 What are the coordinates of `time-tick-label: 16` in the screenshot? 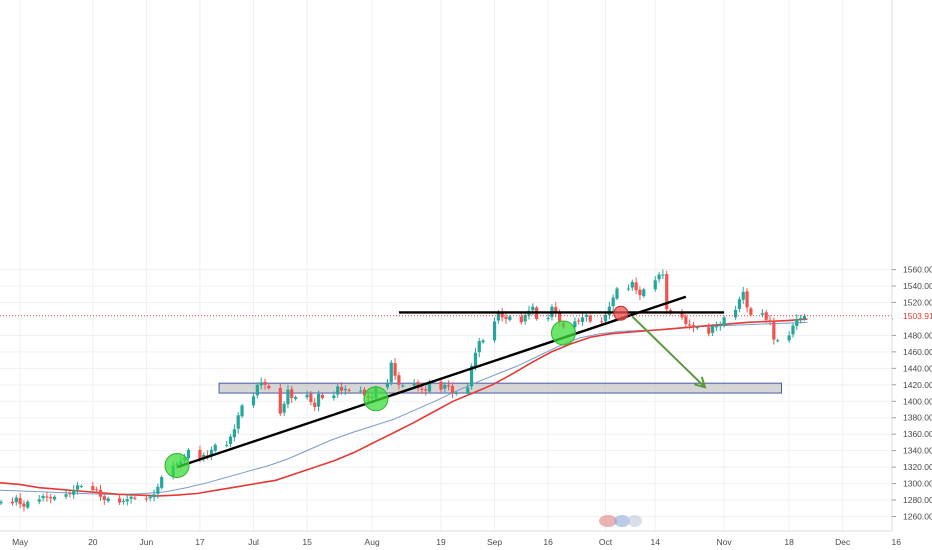 It's located at (548, 542).